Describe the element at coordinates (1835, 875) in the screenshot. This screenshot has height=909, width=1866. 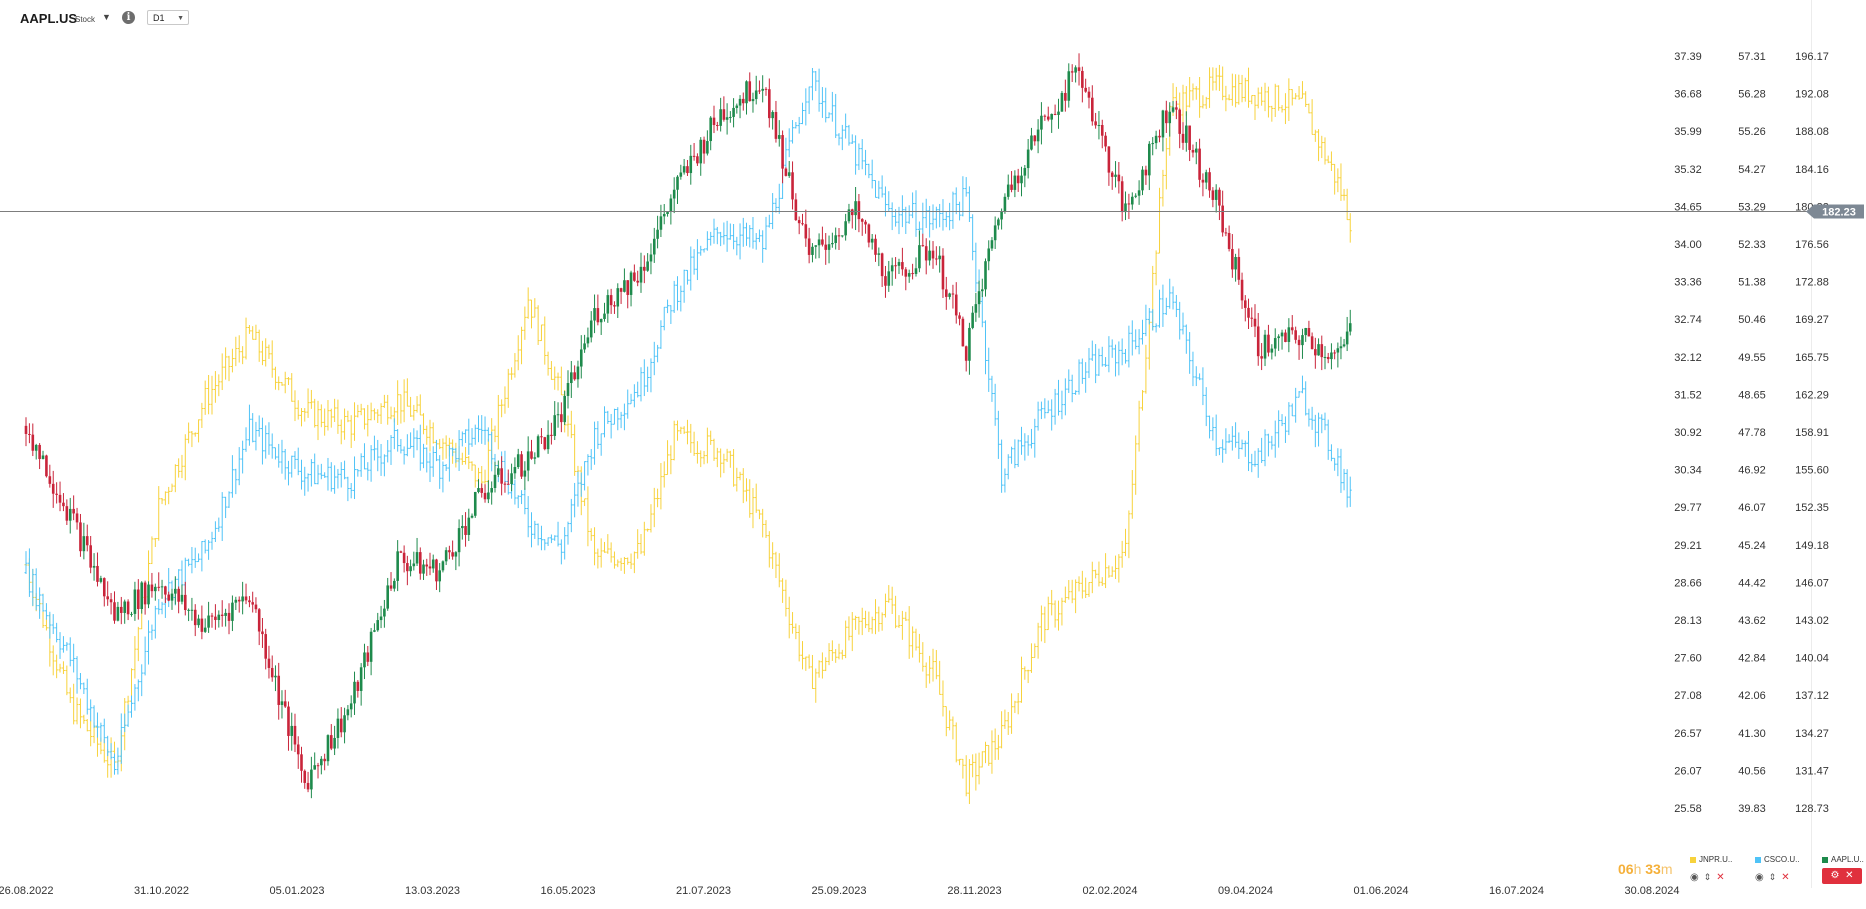
I see `sliders-icon: ⚙` at that location.